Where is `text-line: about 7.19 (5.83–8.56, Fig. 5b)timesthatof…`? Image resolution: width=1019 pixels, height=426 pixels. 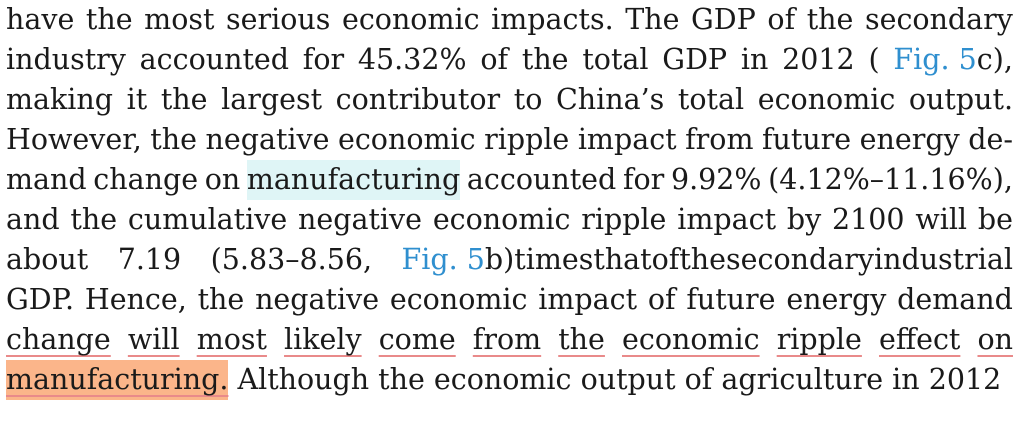
text-line: about 7.19 (5.83–8.56, Fig. 5b)timesthatof… is located at coordinates (509, 260).